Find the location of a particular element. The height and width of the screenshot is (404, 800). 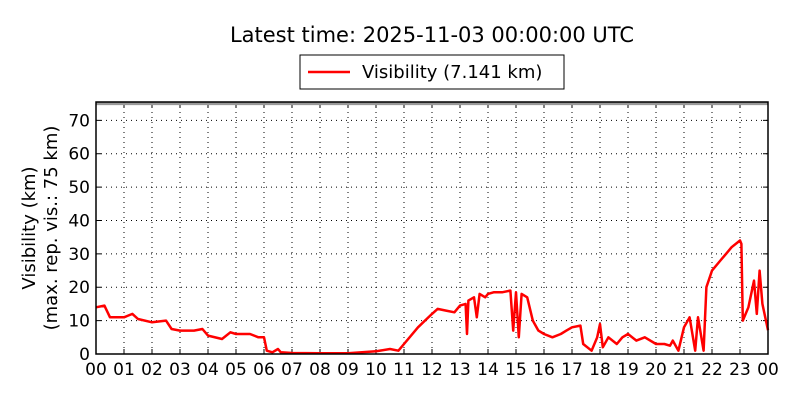

x-tick-label: 18 is located at coordinates (600, 370).